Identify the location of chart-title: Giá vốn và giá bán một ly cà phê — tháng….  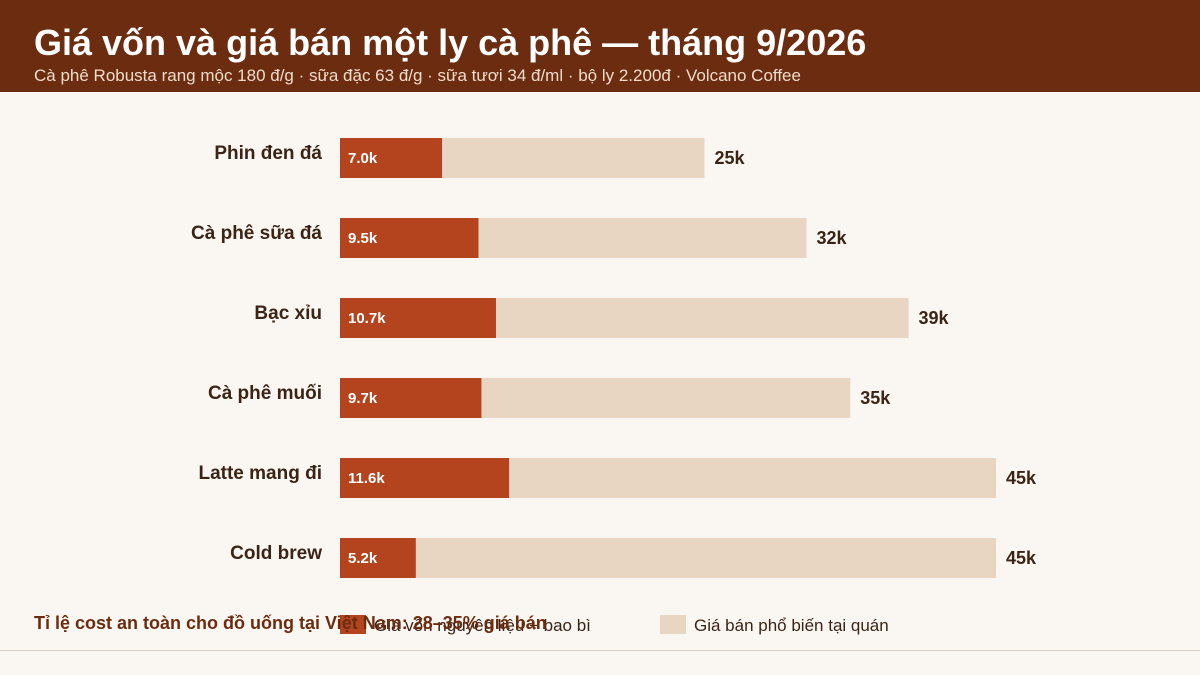
(450, 42).